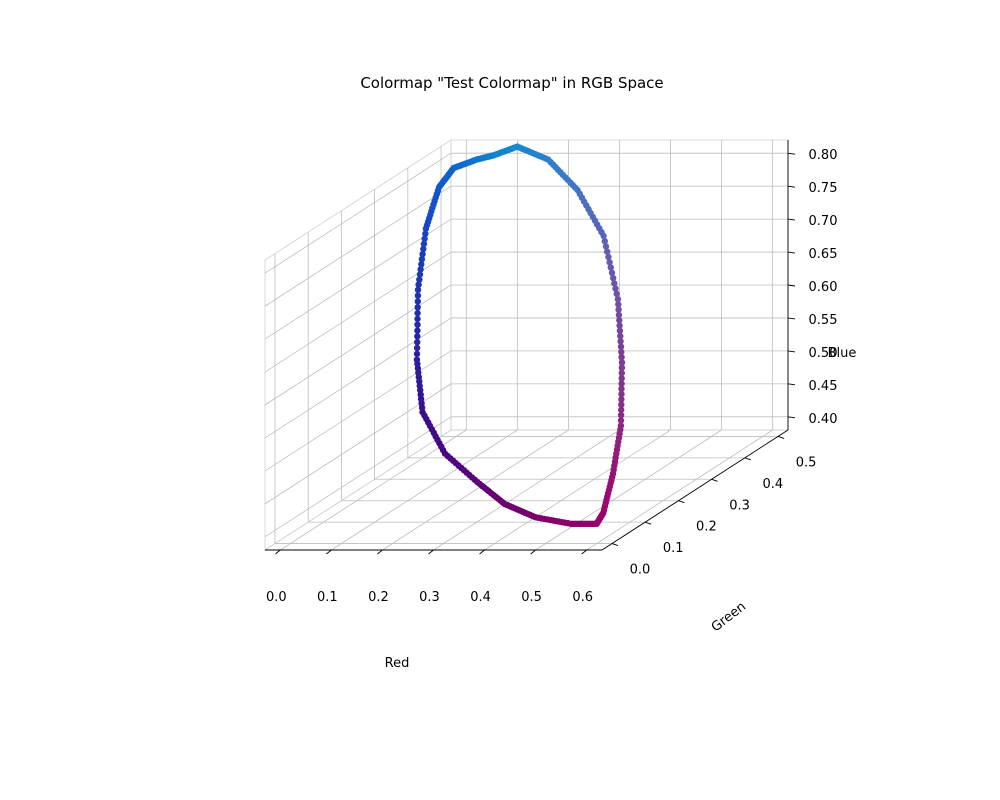  What do you see at coordinates (729, 617) in the screenshot?
I see `y-axis-label: Green` at bounding box center [729, 617].